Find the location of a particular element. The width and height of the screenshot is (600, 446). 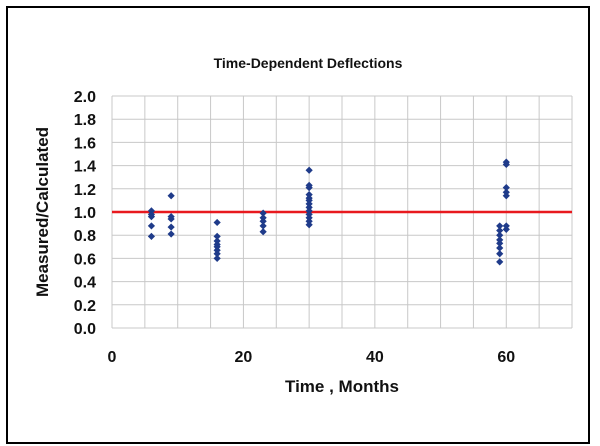

y-tick-label: 0.0 is located at coordinates (85, 329).